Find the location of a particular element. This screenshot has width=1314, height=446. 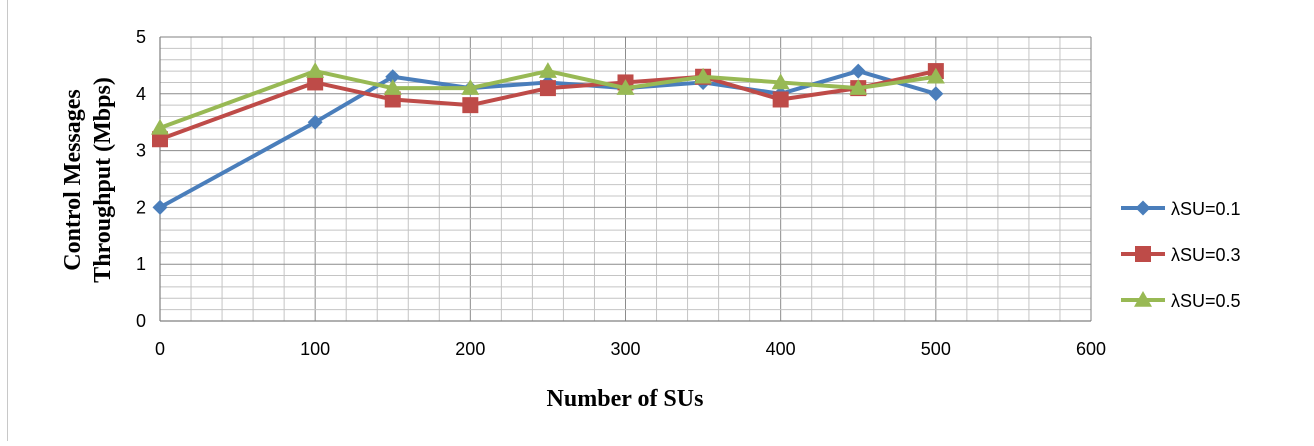

x-axis-title: Number of SUs is located at coordinates (625, 399).